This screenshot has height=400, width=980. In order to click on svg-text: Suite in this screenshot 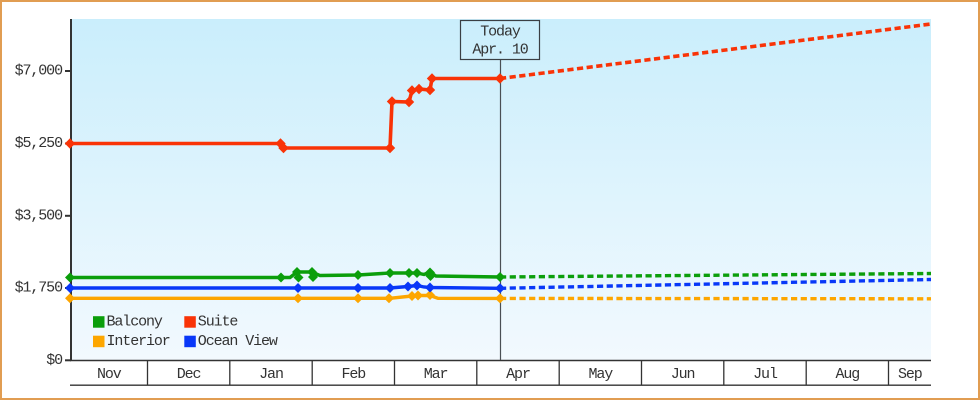, I will do `click(218, 321)`.